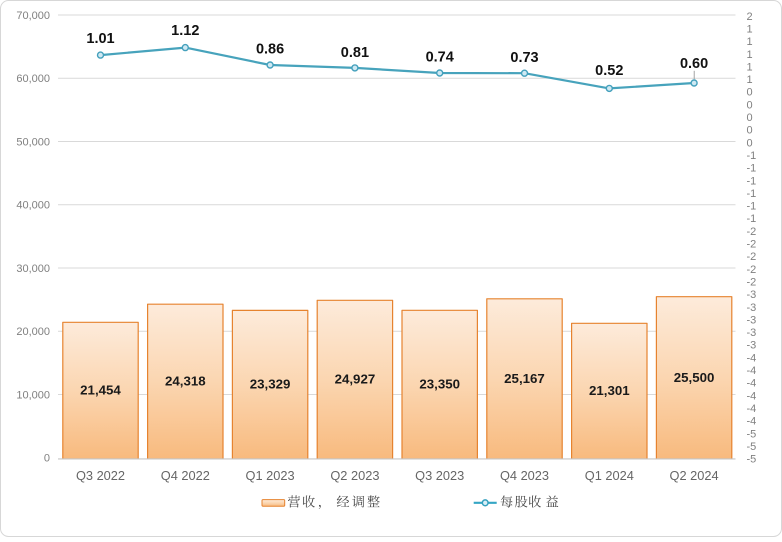 The image size is (782, 542). Describe the element at coordinates (270, 49) in the screenshot. I see `svg-text: 0.86` at that location.